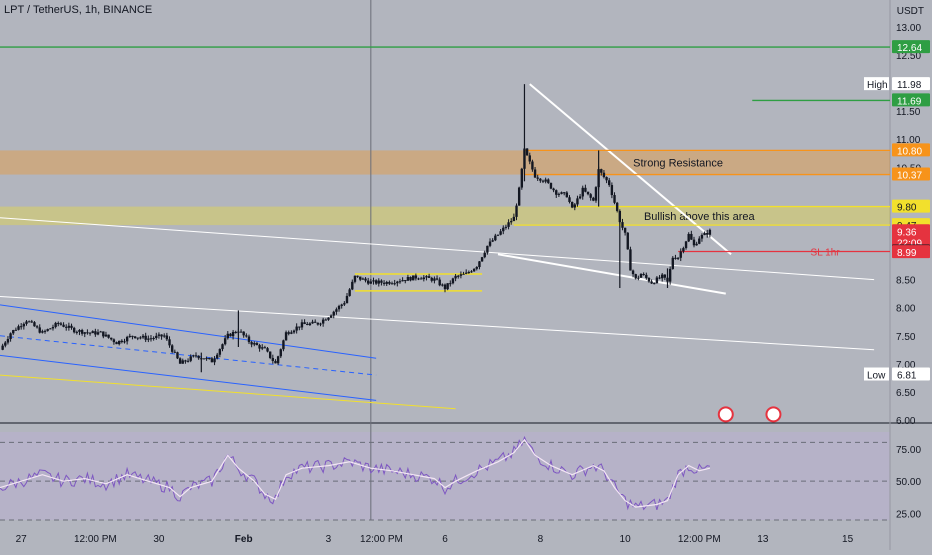 This screenshot has width=932, height=555. I want to click on y-tick-label-1: 12.50, so click(908, 56).